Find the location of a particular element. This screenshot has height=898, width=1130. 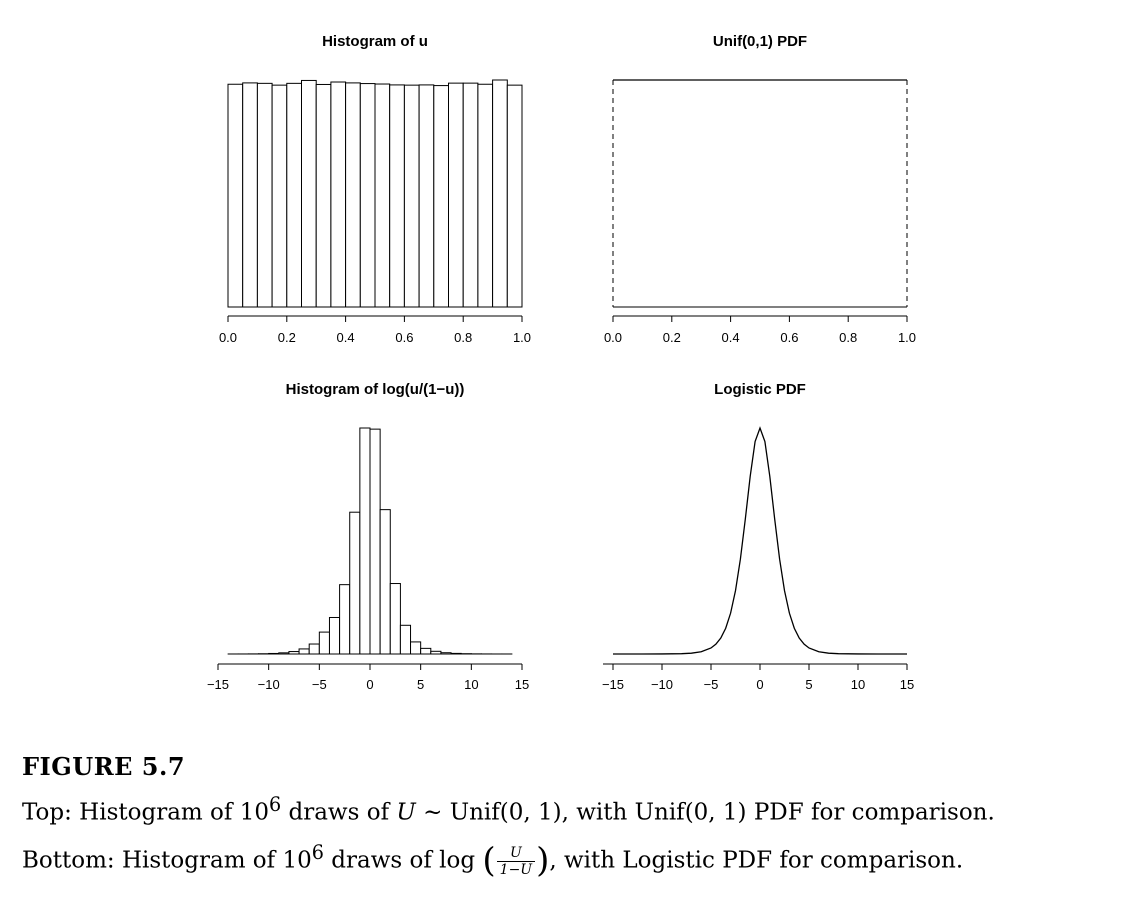

chart-title: Histogram of log(u/(1−u)) is located at coordinates (375, 389).